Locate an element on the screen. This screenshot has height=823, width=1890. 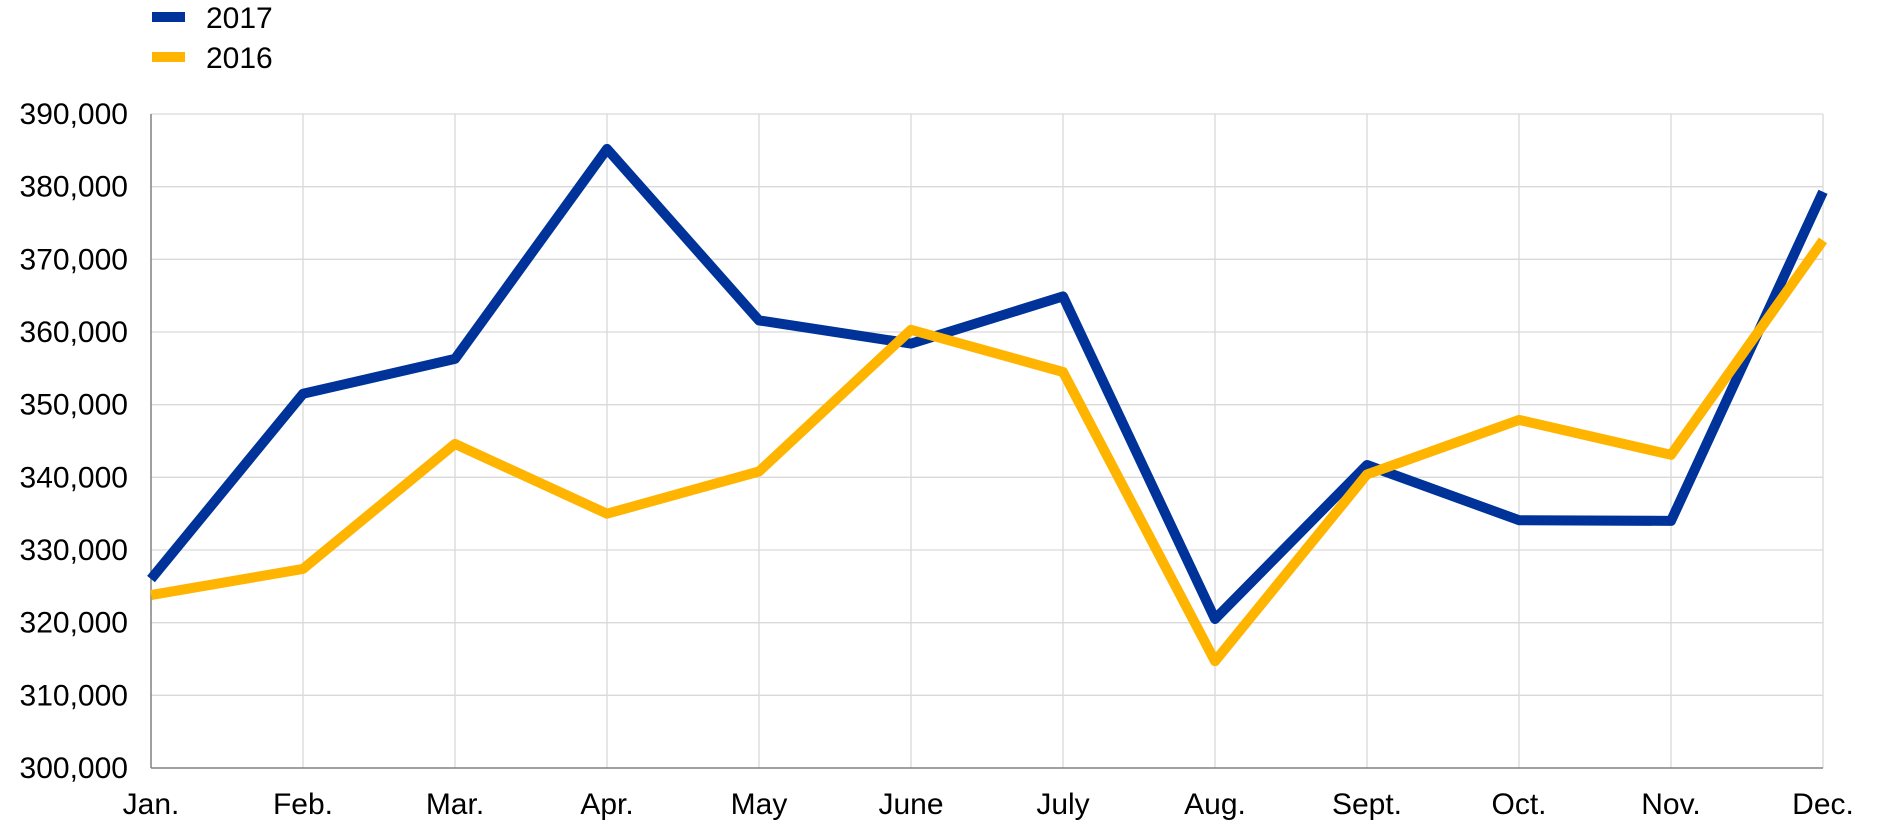
legend: 2017 2016 is located at coordinates (212, 38).